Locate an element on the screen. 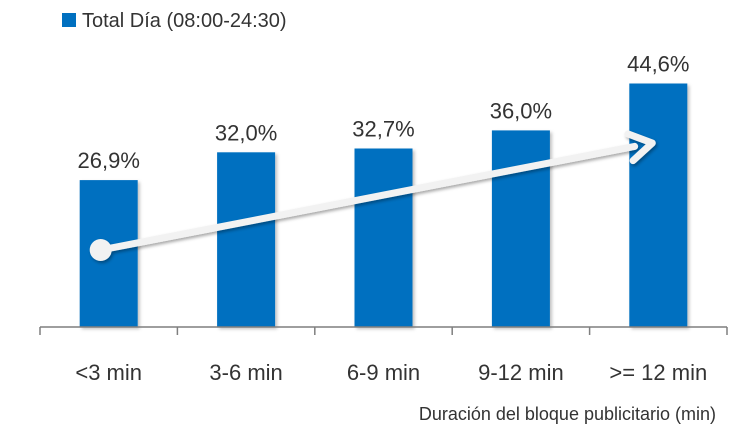 This screenshot has width=731, height=437. data-label: 32,7% is located at coordinates (383, 129).